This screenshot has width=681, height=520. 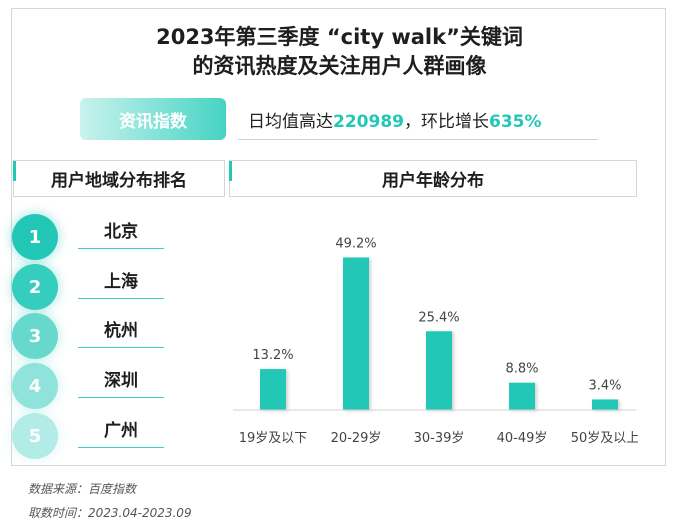 I want to click on rank-circle: 2, so click(x=35, y=287).